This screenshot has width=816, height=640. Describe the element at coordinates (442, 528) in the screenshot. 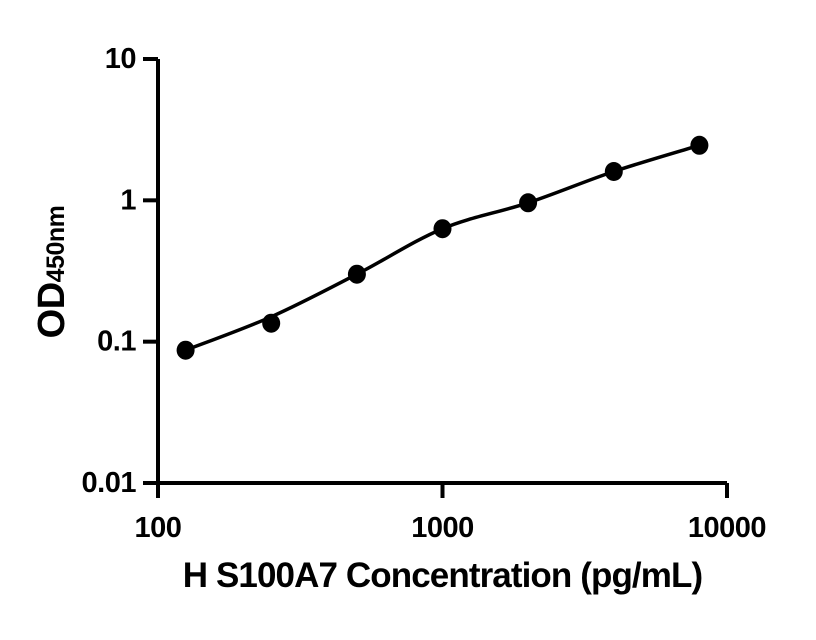

I see `x-axis-tick-label: 1000` at that location.